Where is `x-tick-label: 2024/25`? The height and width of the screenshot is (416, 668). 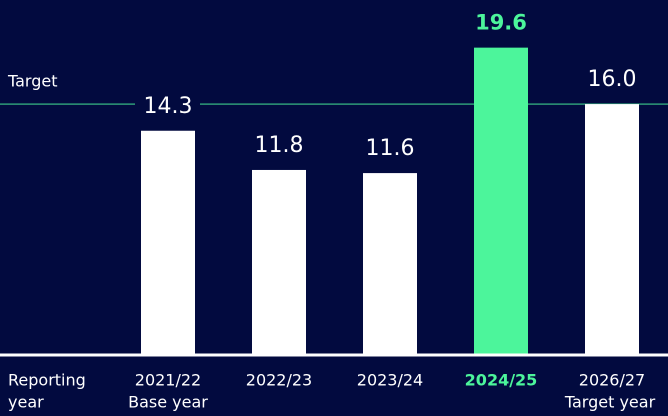 x-tick-label: 2024/25 is located at coordinates (501, 380).